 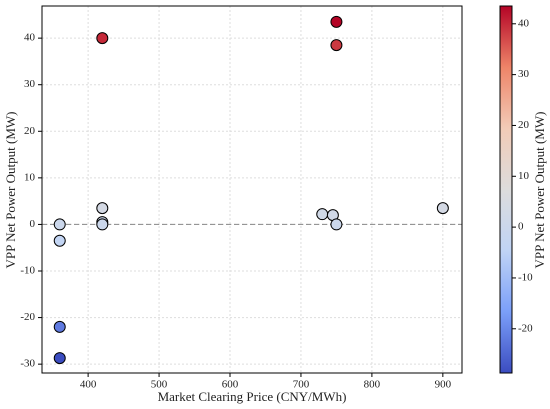 I want to click on y-tick-label: 20, so click(x=30, y=131).